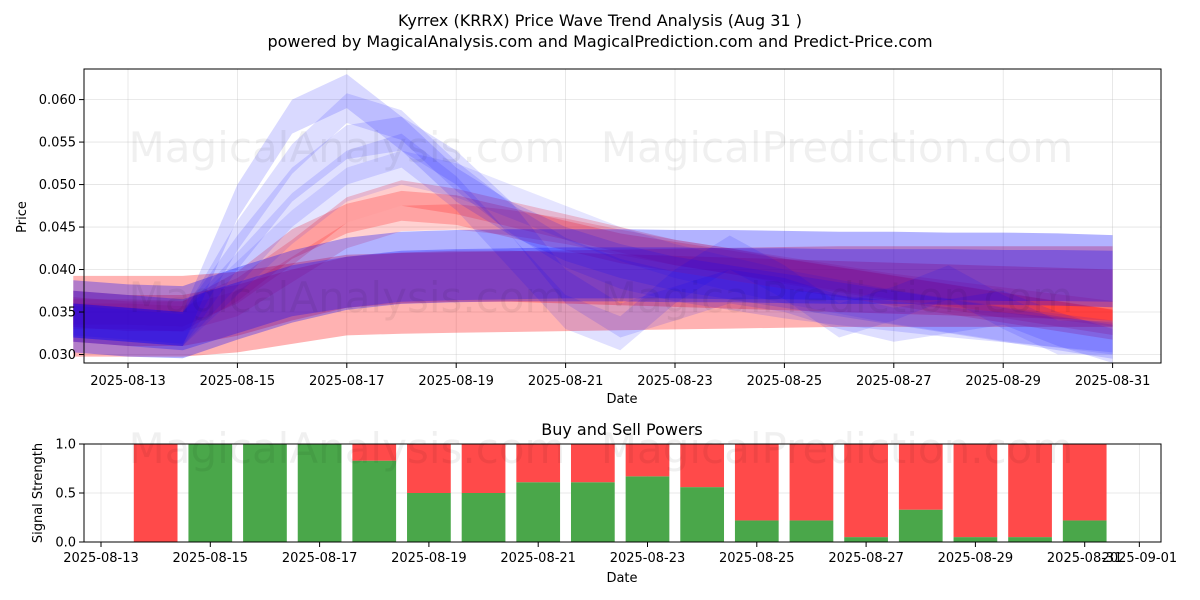 Image resolution: width=1200 pixels, height=600 pixels. Describe the element at coordinates (621, 399) in the screenshot. I see `price-x-axis-label: Date` at that location.